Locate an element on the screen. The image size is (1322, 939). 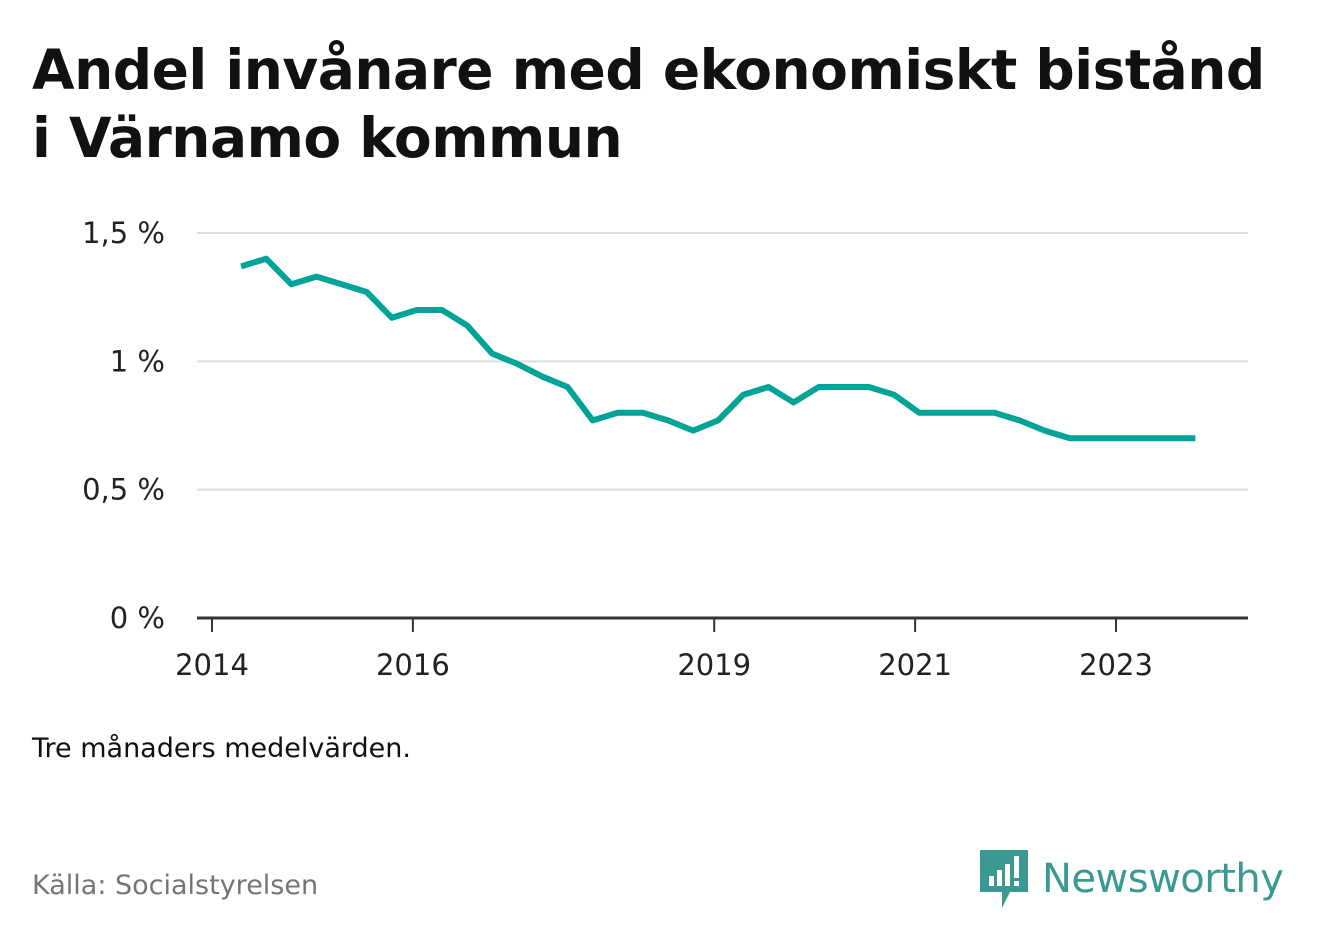
x-tick-label: 2021 is located at coordinates (915, 665).